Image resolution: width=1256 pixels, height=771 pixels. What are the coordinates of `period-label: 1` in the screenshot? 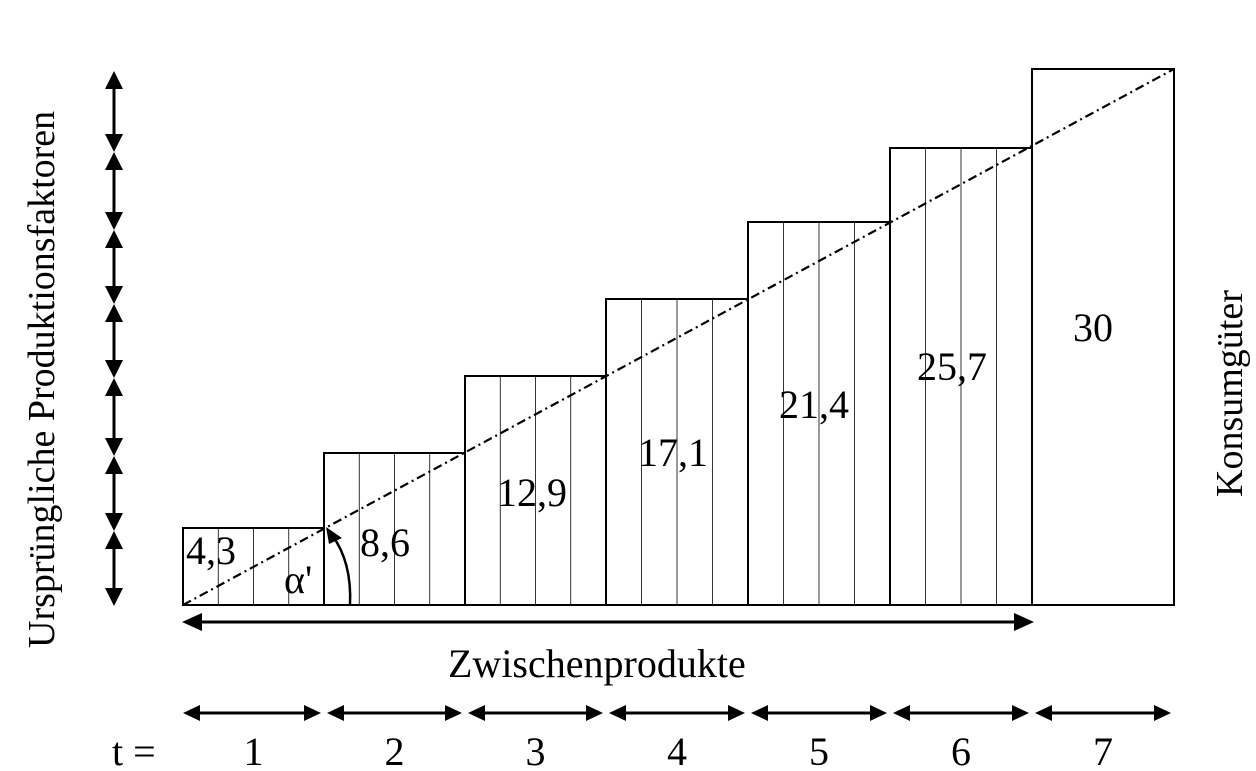 It's located at (254, 750).